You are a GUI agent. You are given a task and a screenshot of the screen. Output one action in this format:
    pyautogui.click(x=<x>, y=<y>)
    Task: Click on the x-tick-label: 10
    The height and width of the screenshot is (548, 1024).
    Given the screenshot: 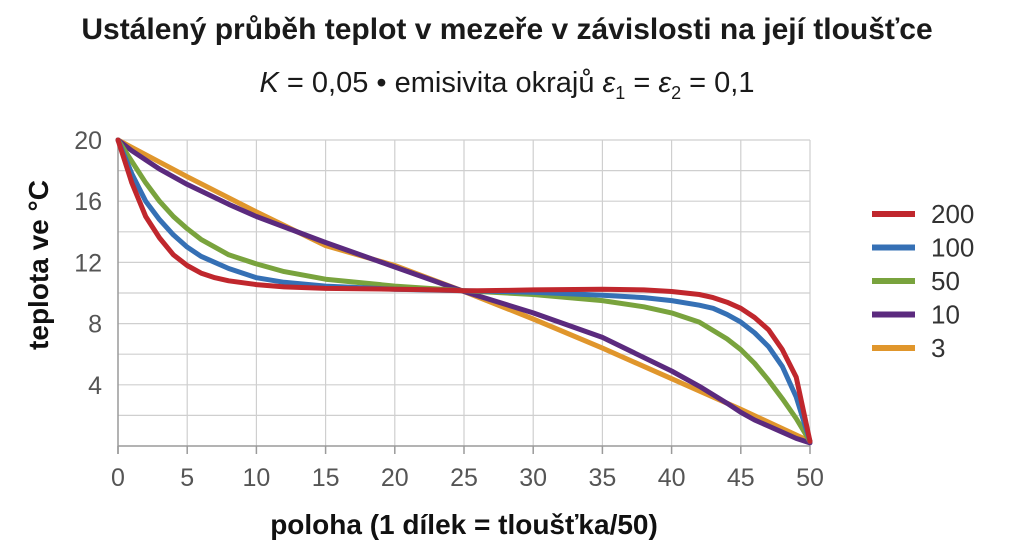 What is the action you would take?
    pyautogui.click(x=256, y=478)
    